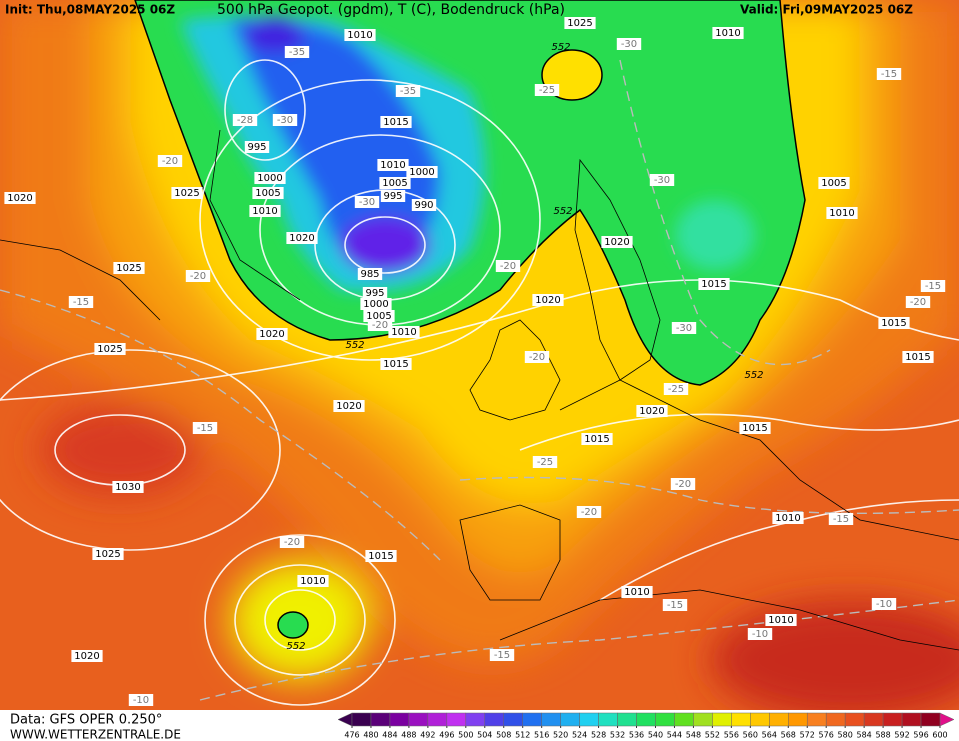  Describe the element at coordinates (884, 604) in the screenshot. I see `temperature-label: -10` at that location.